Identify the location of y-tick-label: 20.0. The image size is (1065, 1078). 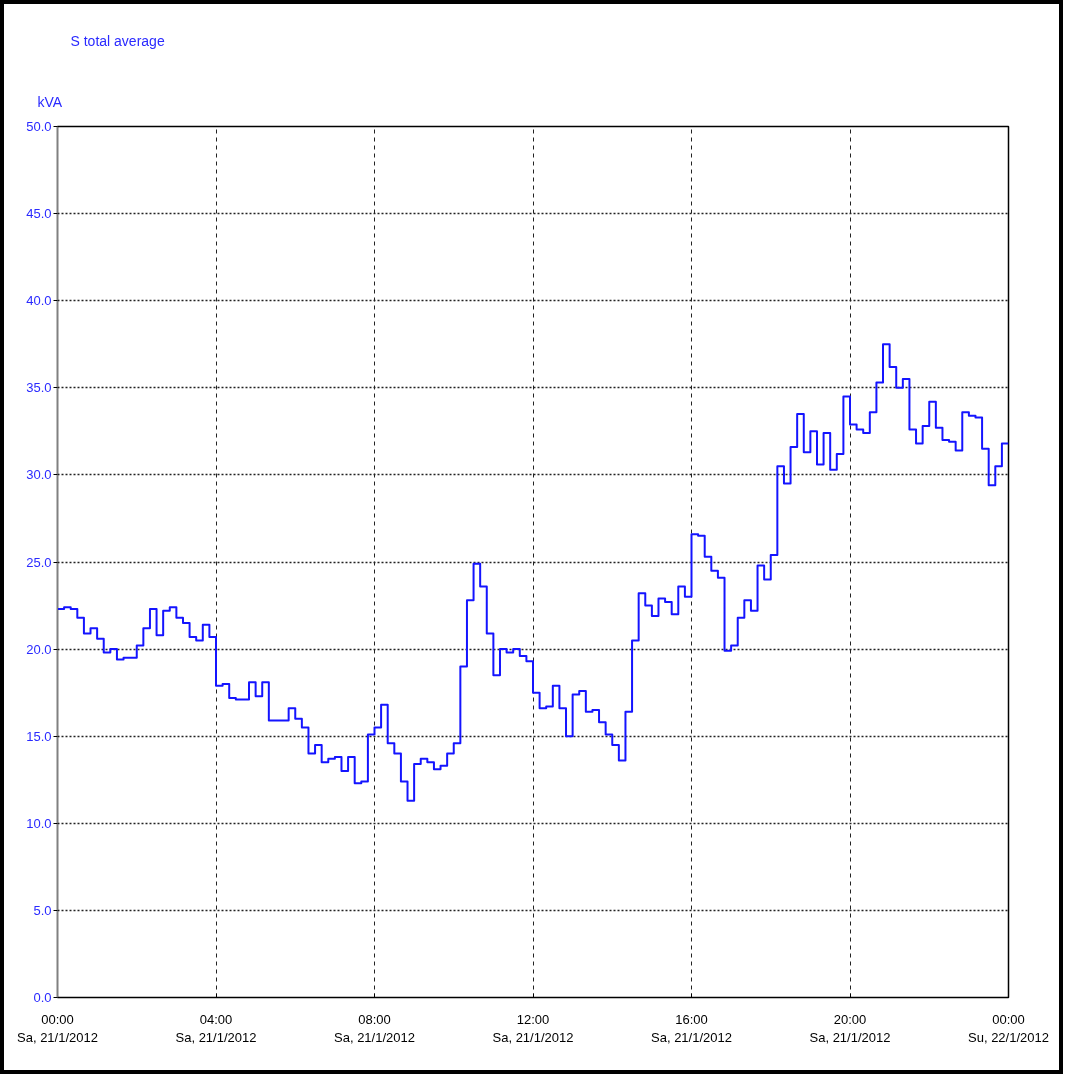
(39, 649).